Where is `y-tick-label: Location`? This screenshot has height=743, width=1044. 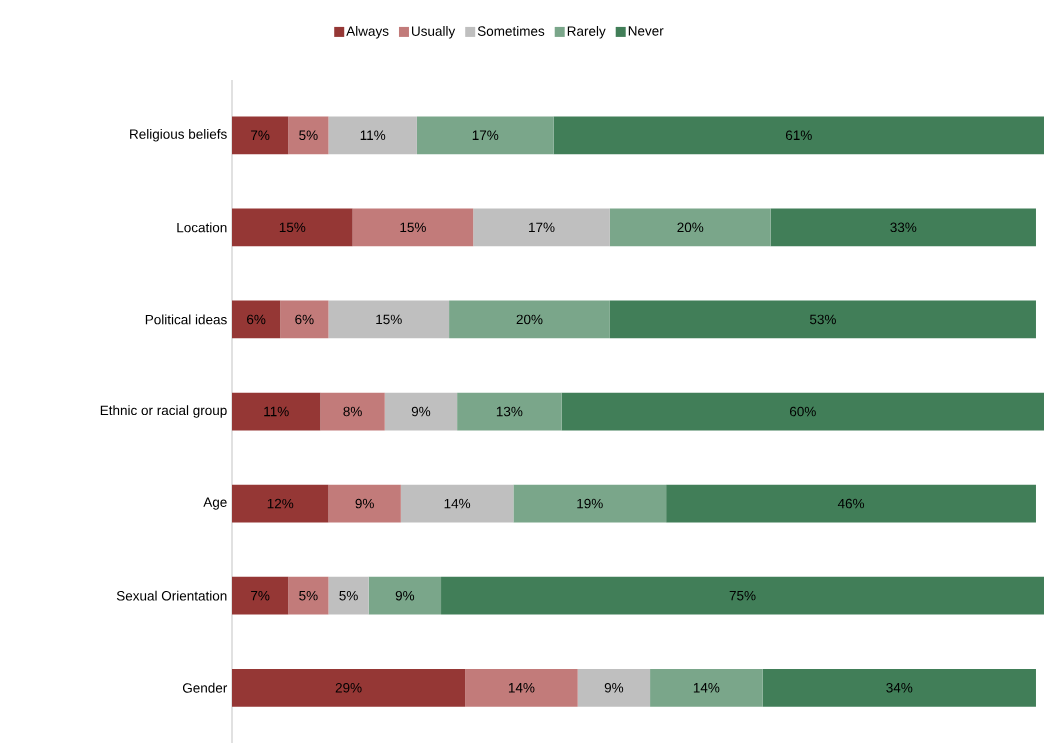
y-tick-label: Location is located at coordinates (202, 227).